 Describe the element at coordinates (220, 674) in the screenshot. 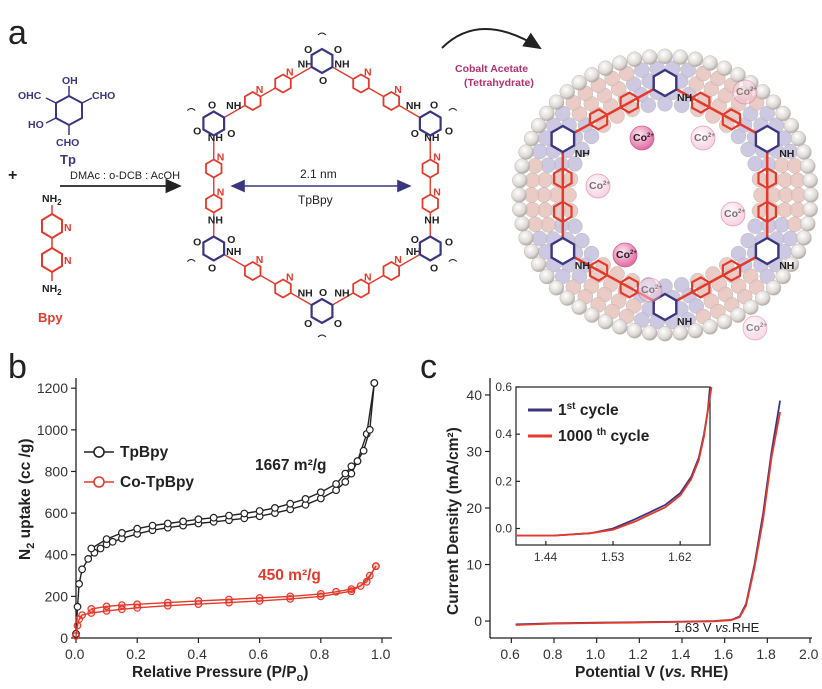

I see `isotherm-xlabel: Relative Pressure (P/Po)` at that location.